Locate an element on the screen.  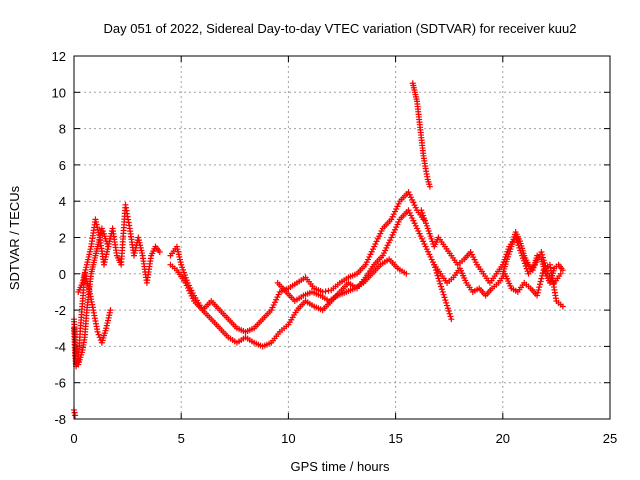
y-tick-label: 12 is located at coordinates (59, 56).